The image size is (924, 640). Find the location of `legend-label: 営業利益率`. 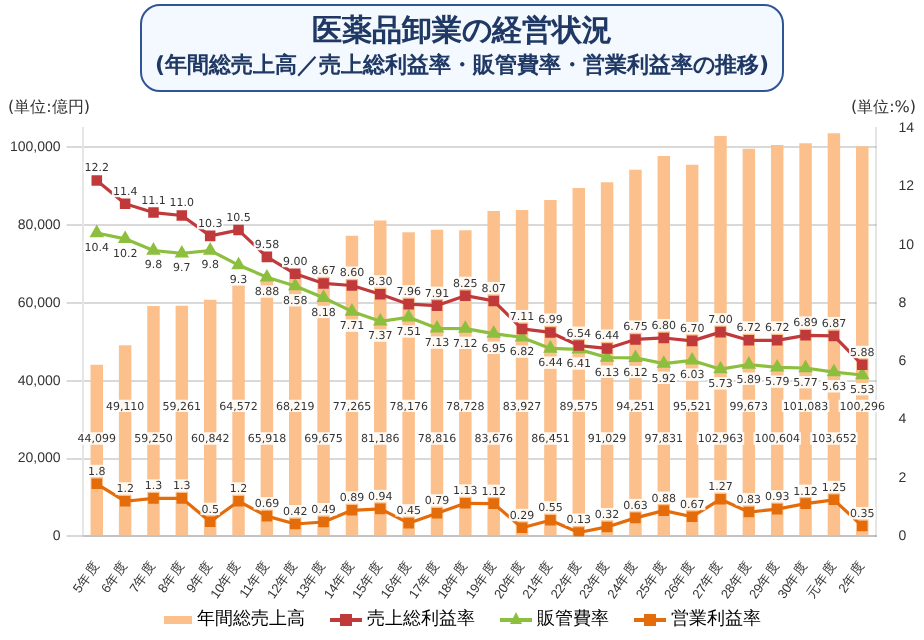

legend-label: 営業利益率 is located at coordinates (716, 620).